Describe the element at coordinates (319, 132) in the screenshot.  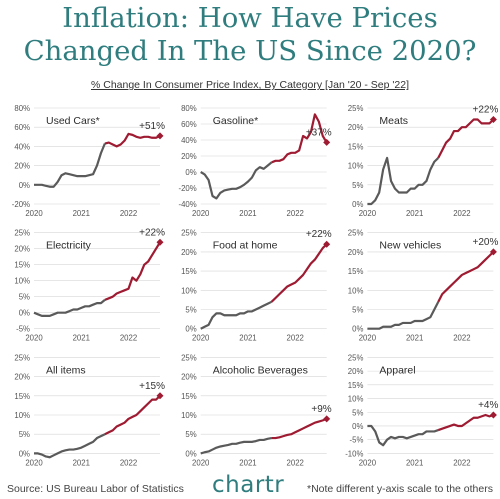
I see `end-value-label: +37%` at that location.